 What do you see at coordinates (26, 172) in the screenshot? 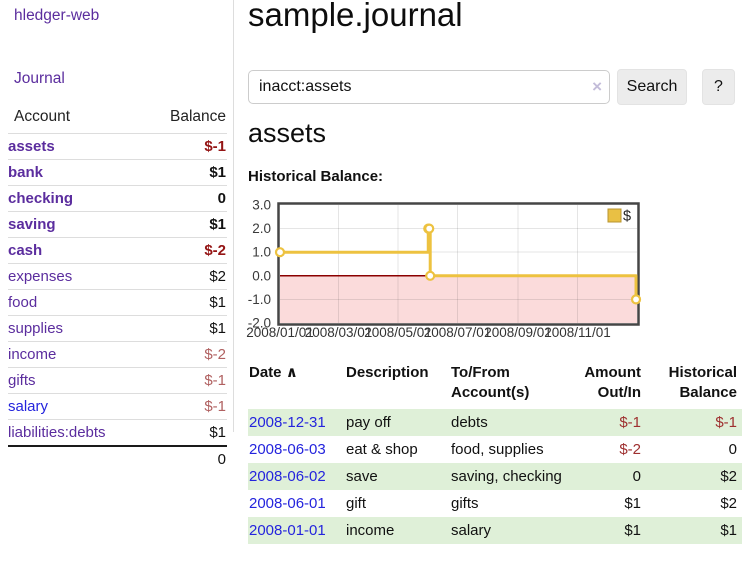
I see `sidebar-account-link: bank` at bounding box center [26, 172].